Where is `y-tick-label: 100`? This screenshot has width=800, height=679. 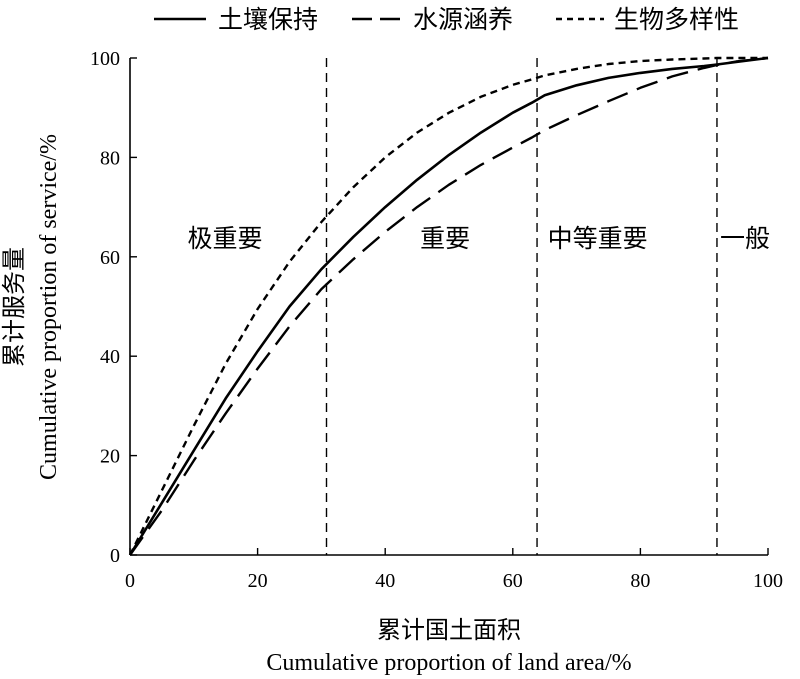 y-tick-label: 100 is located at coordinates (105, 59).